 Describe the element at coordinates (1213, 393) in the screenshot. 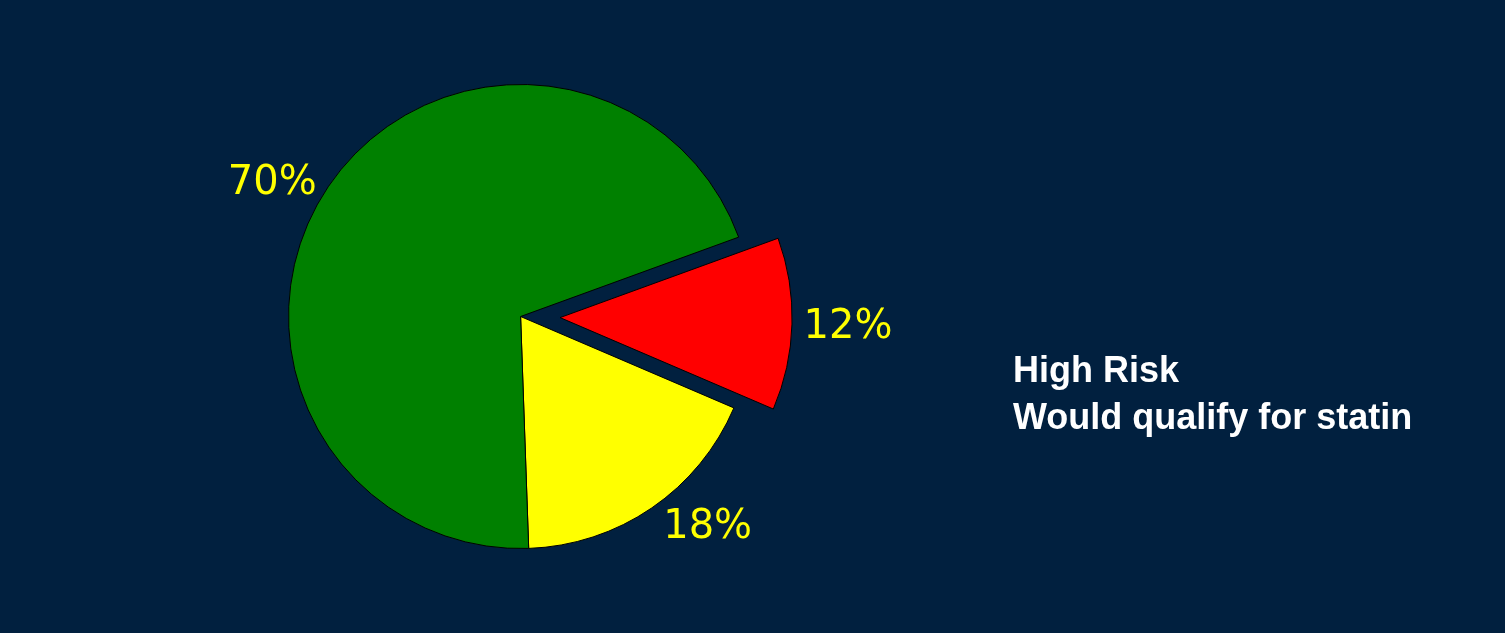

I see `text: High Risk Would qualify for statin` at that location.